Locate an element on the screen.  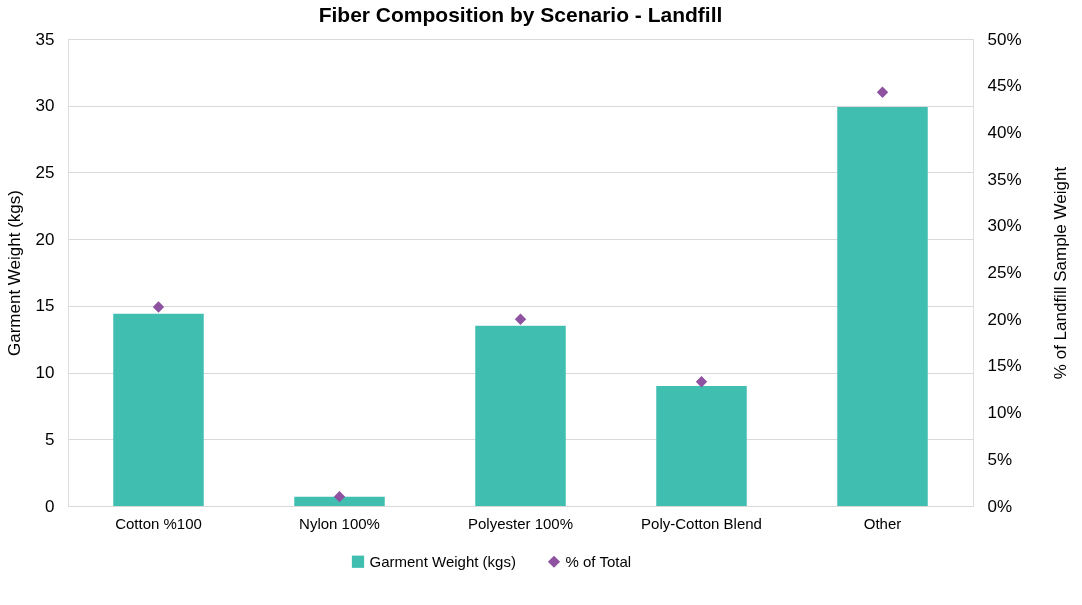
y-tick-label: 5 is located at coordinates (50, 439).